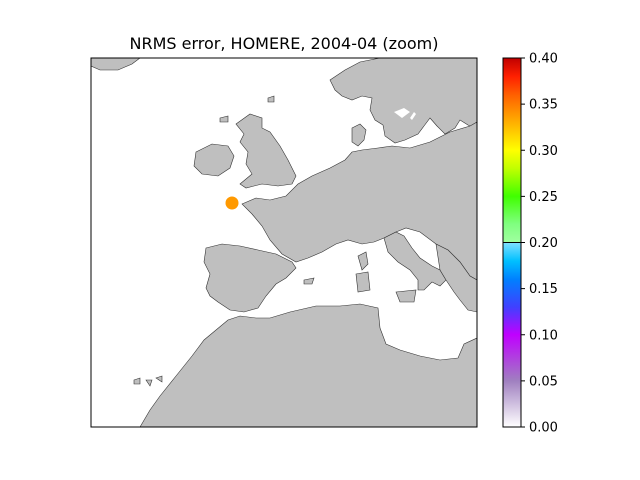  What do you see at coordinates (363, 282) in the screenshot?
I see `land-sardinia` at bounding box center [363, 282].